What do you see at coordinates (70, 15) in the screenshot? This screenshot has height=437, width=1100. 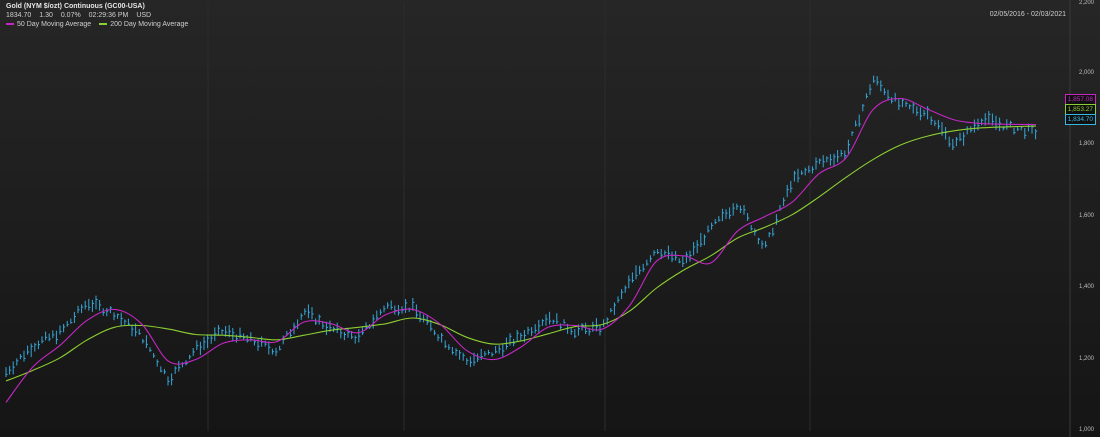 I see `price-change-pct: 0.07%` at bounding box center [70, 15].